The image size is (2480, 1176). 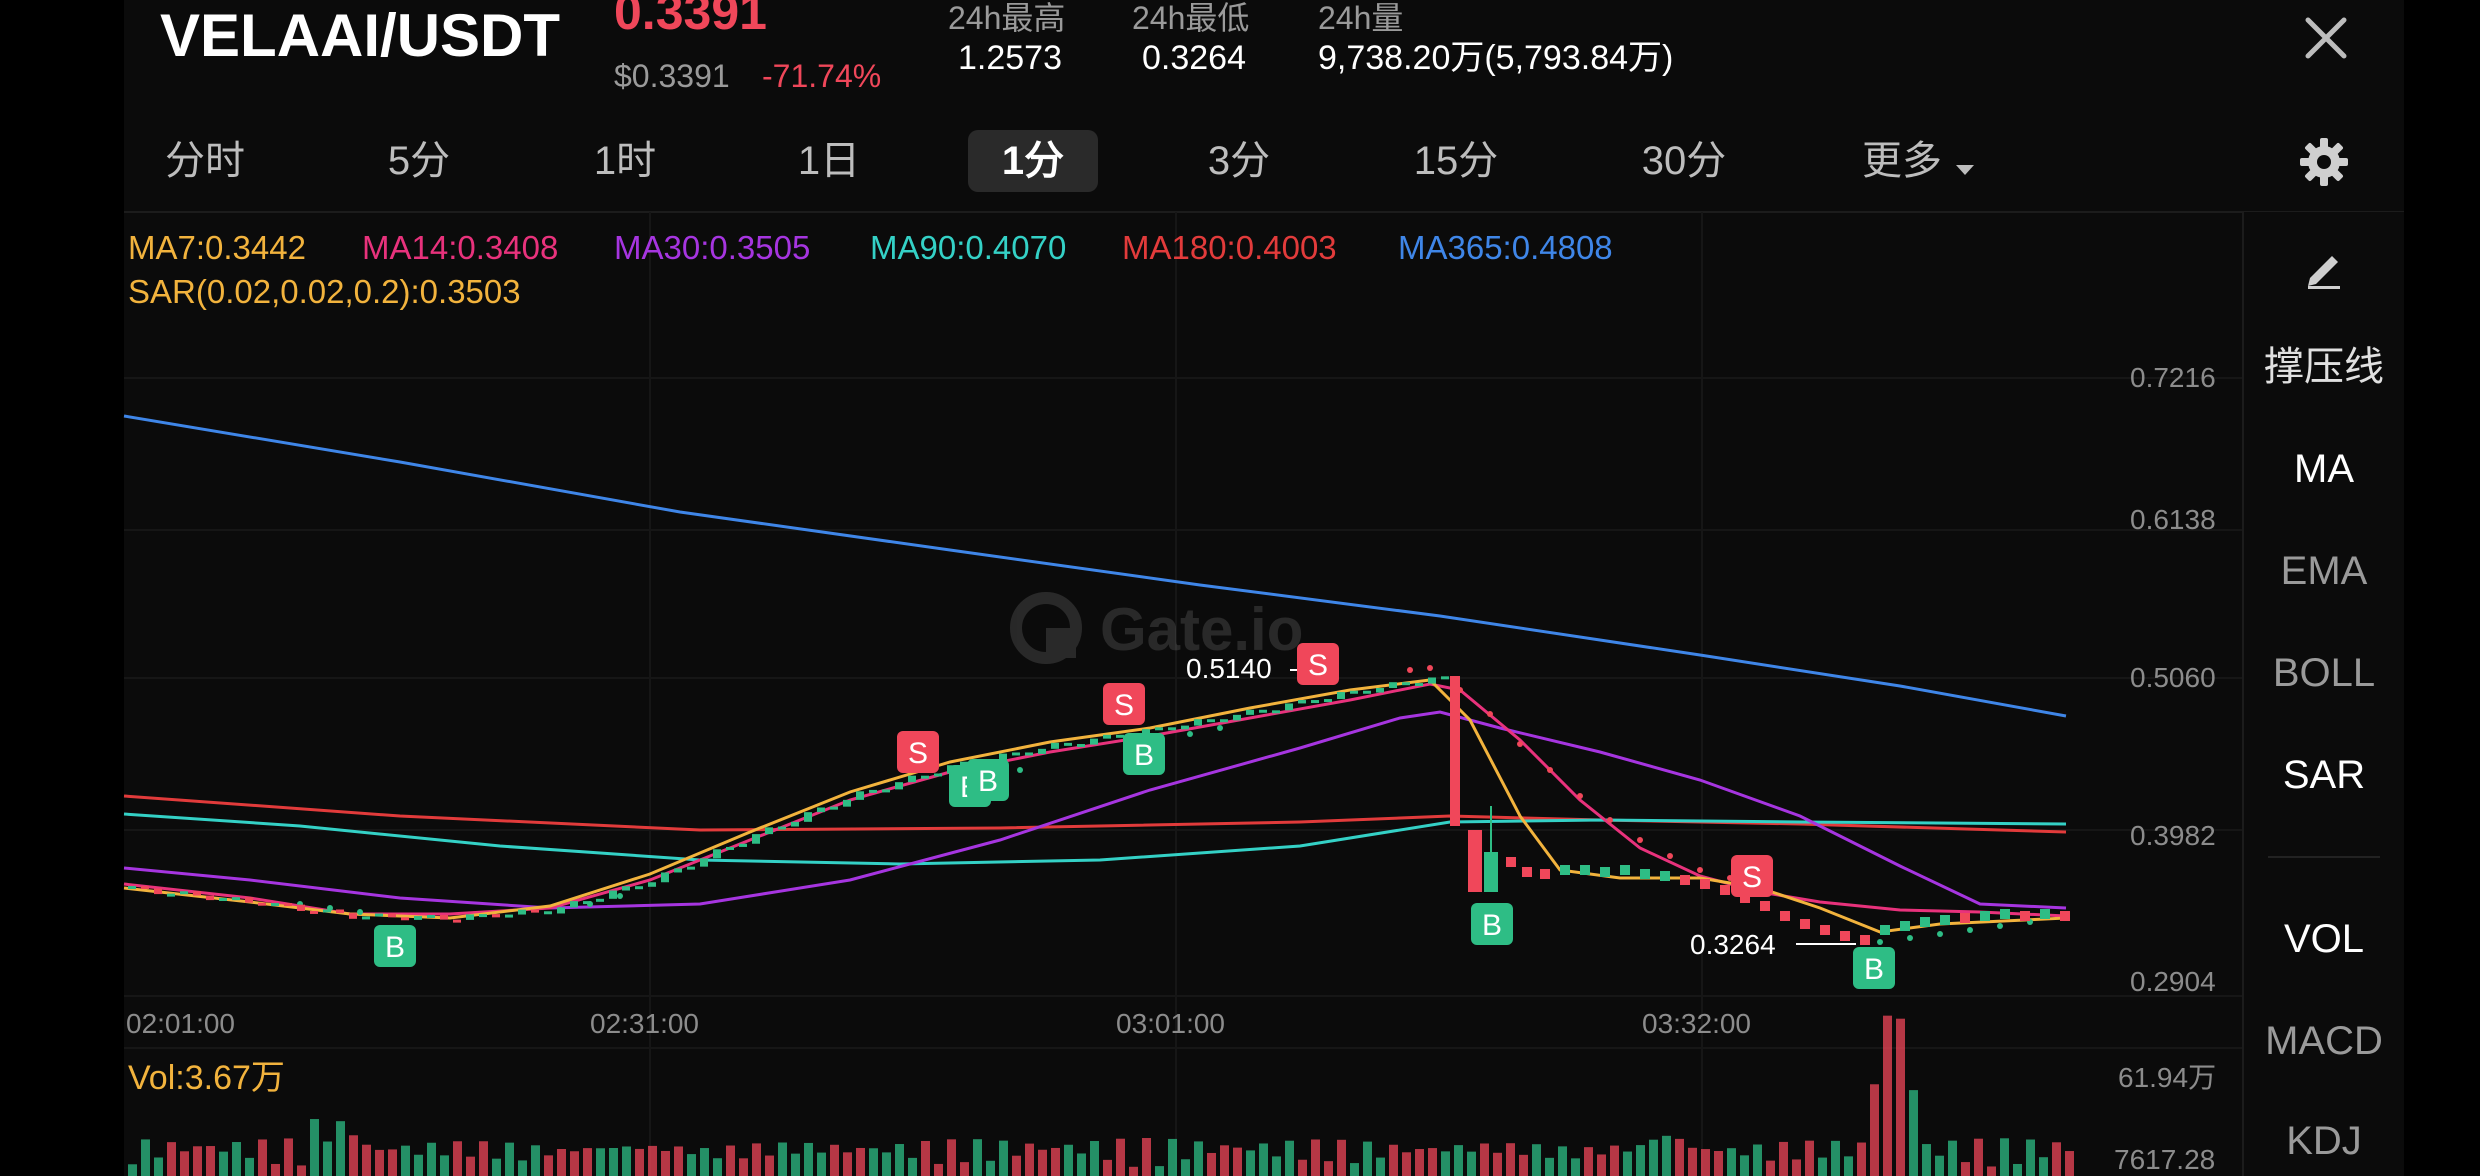 I want to click on sidebar-item-kdj: KDJ, so click(x=2324, y=1141).